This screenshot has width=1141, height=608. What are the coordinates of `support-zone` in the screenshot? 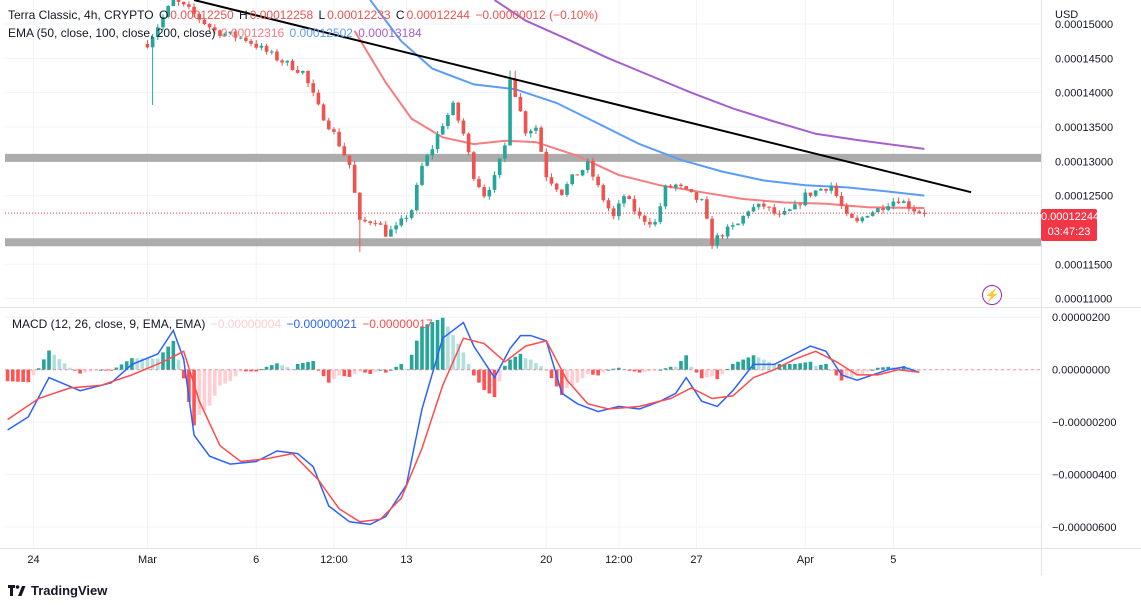 It's located at (523, 242).